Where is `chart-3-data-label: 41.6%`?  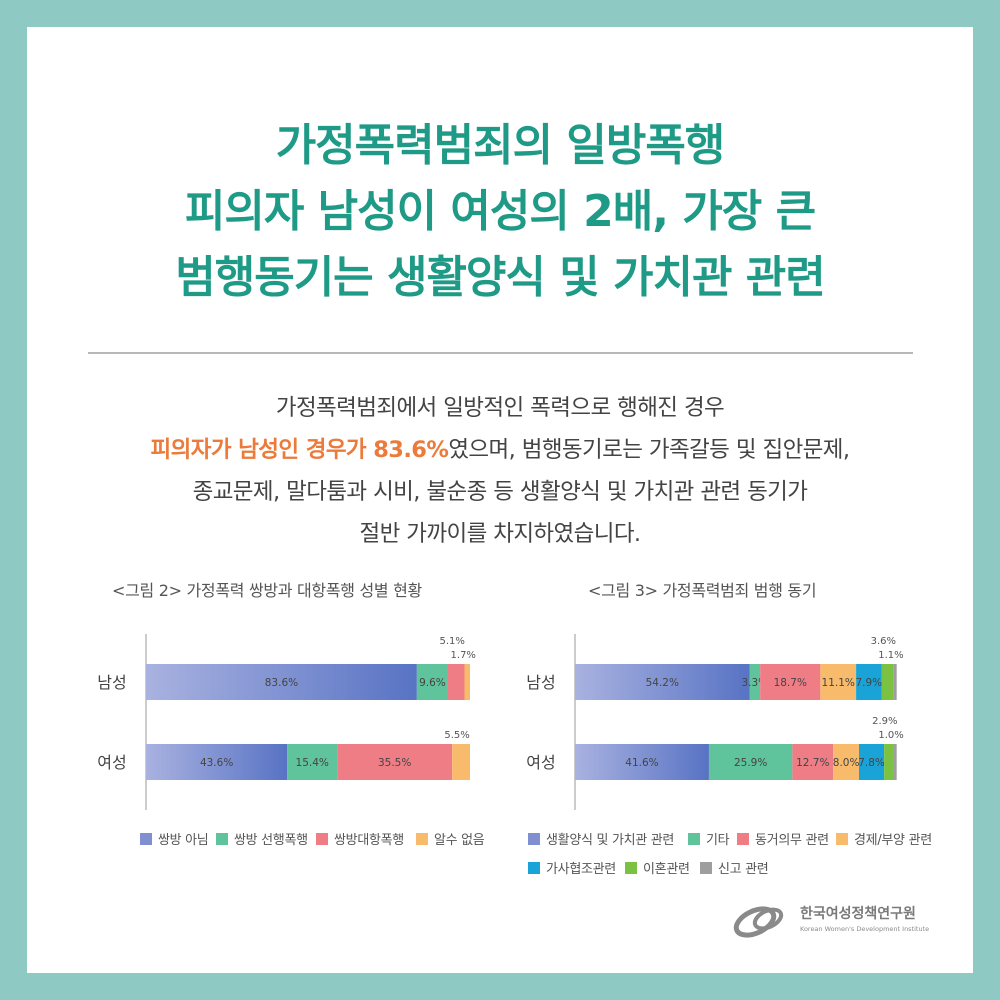
chart-3-data-label: 41.6% is located at coordinates (641, 763).